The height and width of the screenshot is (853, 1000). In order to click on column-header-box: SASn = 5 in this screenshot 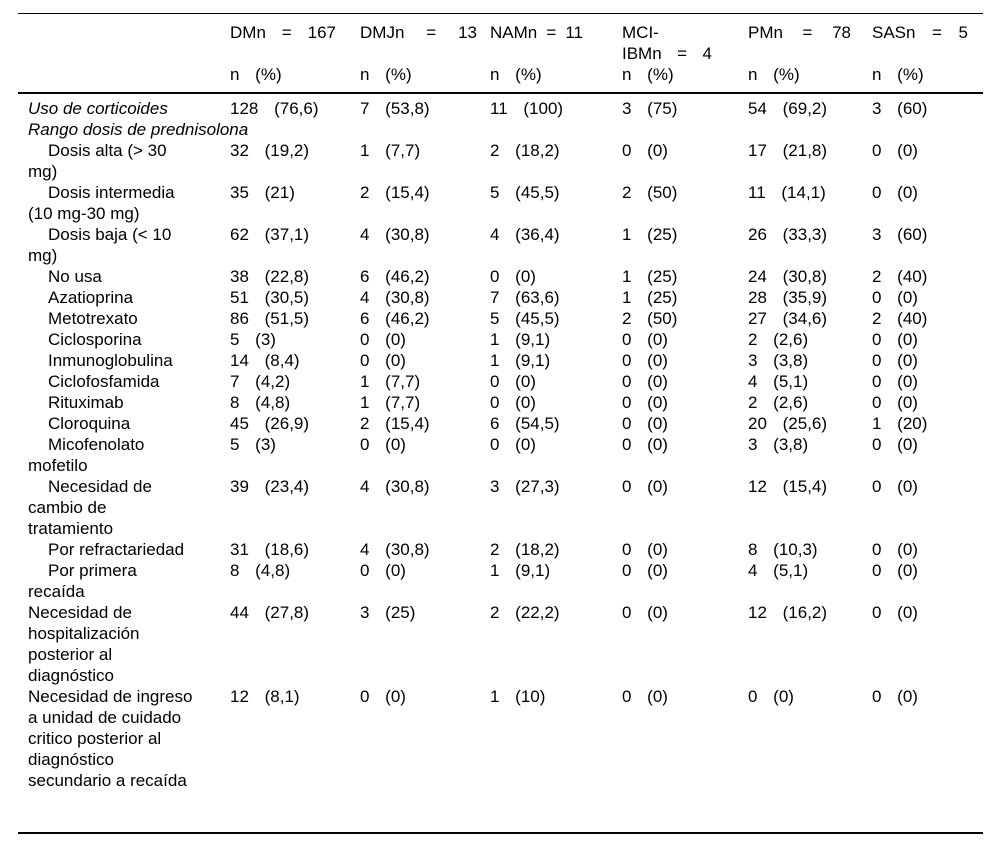, I will do `click(927, 43)`.